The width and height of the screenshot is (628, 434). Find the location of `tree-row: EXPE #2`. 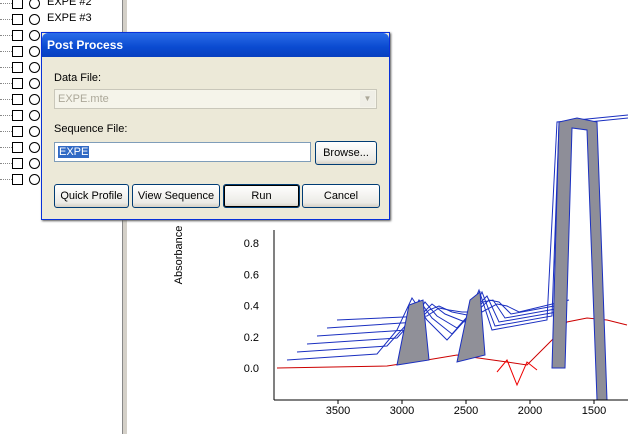

tree-row: EXPE #2 is located at coordinates (61, 5).